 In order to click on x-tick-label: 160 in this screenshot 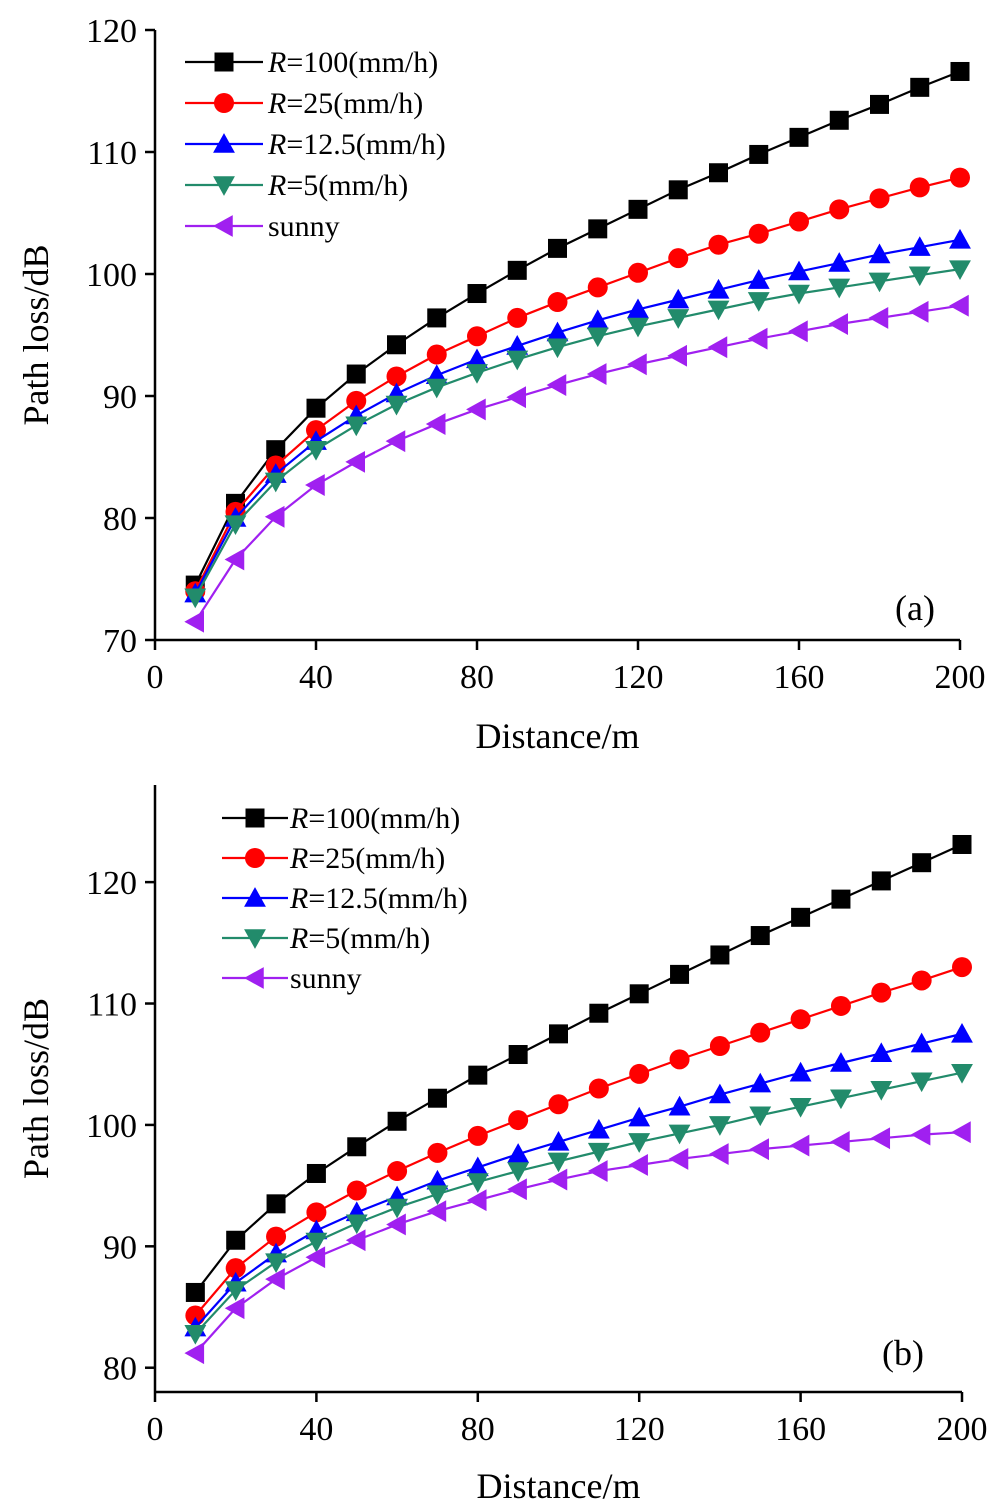, I will do `click(800, 1429)`.